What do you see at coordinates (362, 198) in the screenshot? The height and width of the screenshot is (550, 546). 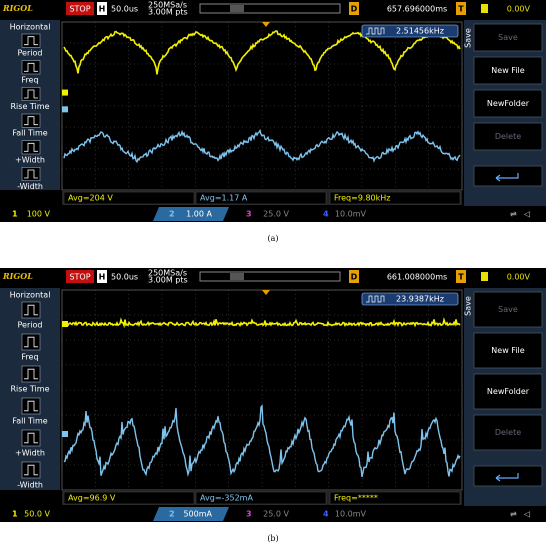 I see `measurement: Freq=9.80kHz` at bounding box center [362, 198].